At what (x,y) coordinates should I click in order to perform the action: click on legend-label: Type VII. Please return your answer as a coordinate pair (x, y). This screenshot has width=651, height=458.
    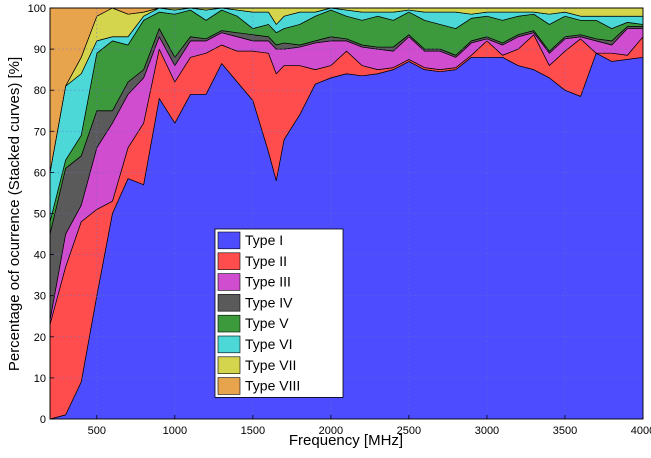
    Looking at the image, I should click on (270, 365).